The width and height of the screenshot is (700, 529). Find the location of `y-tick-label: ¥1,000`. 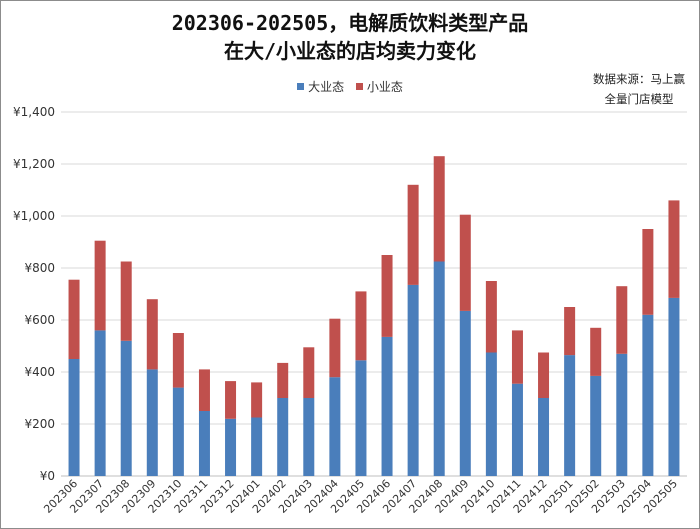

y-tick-label: ¥1,000 is located at coordinates (34, 216).